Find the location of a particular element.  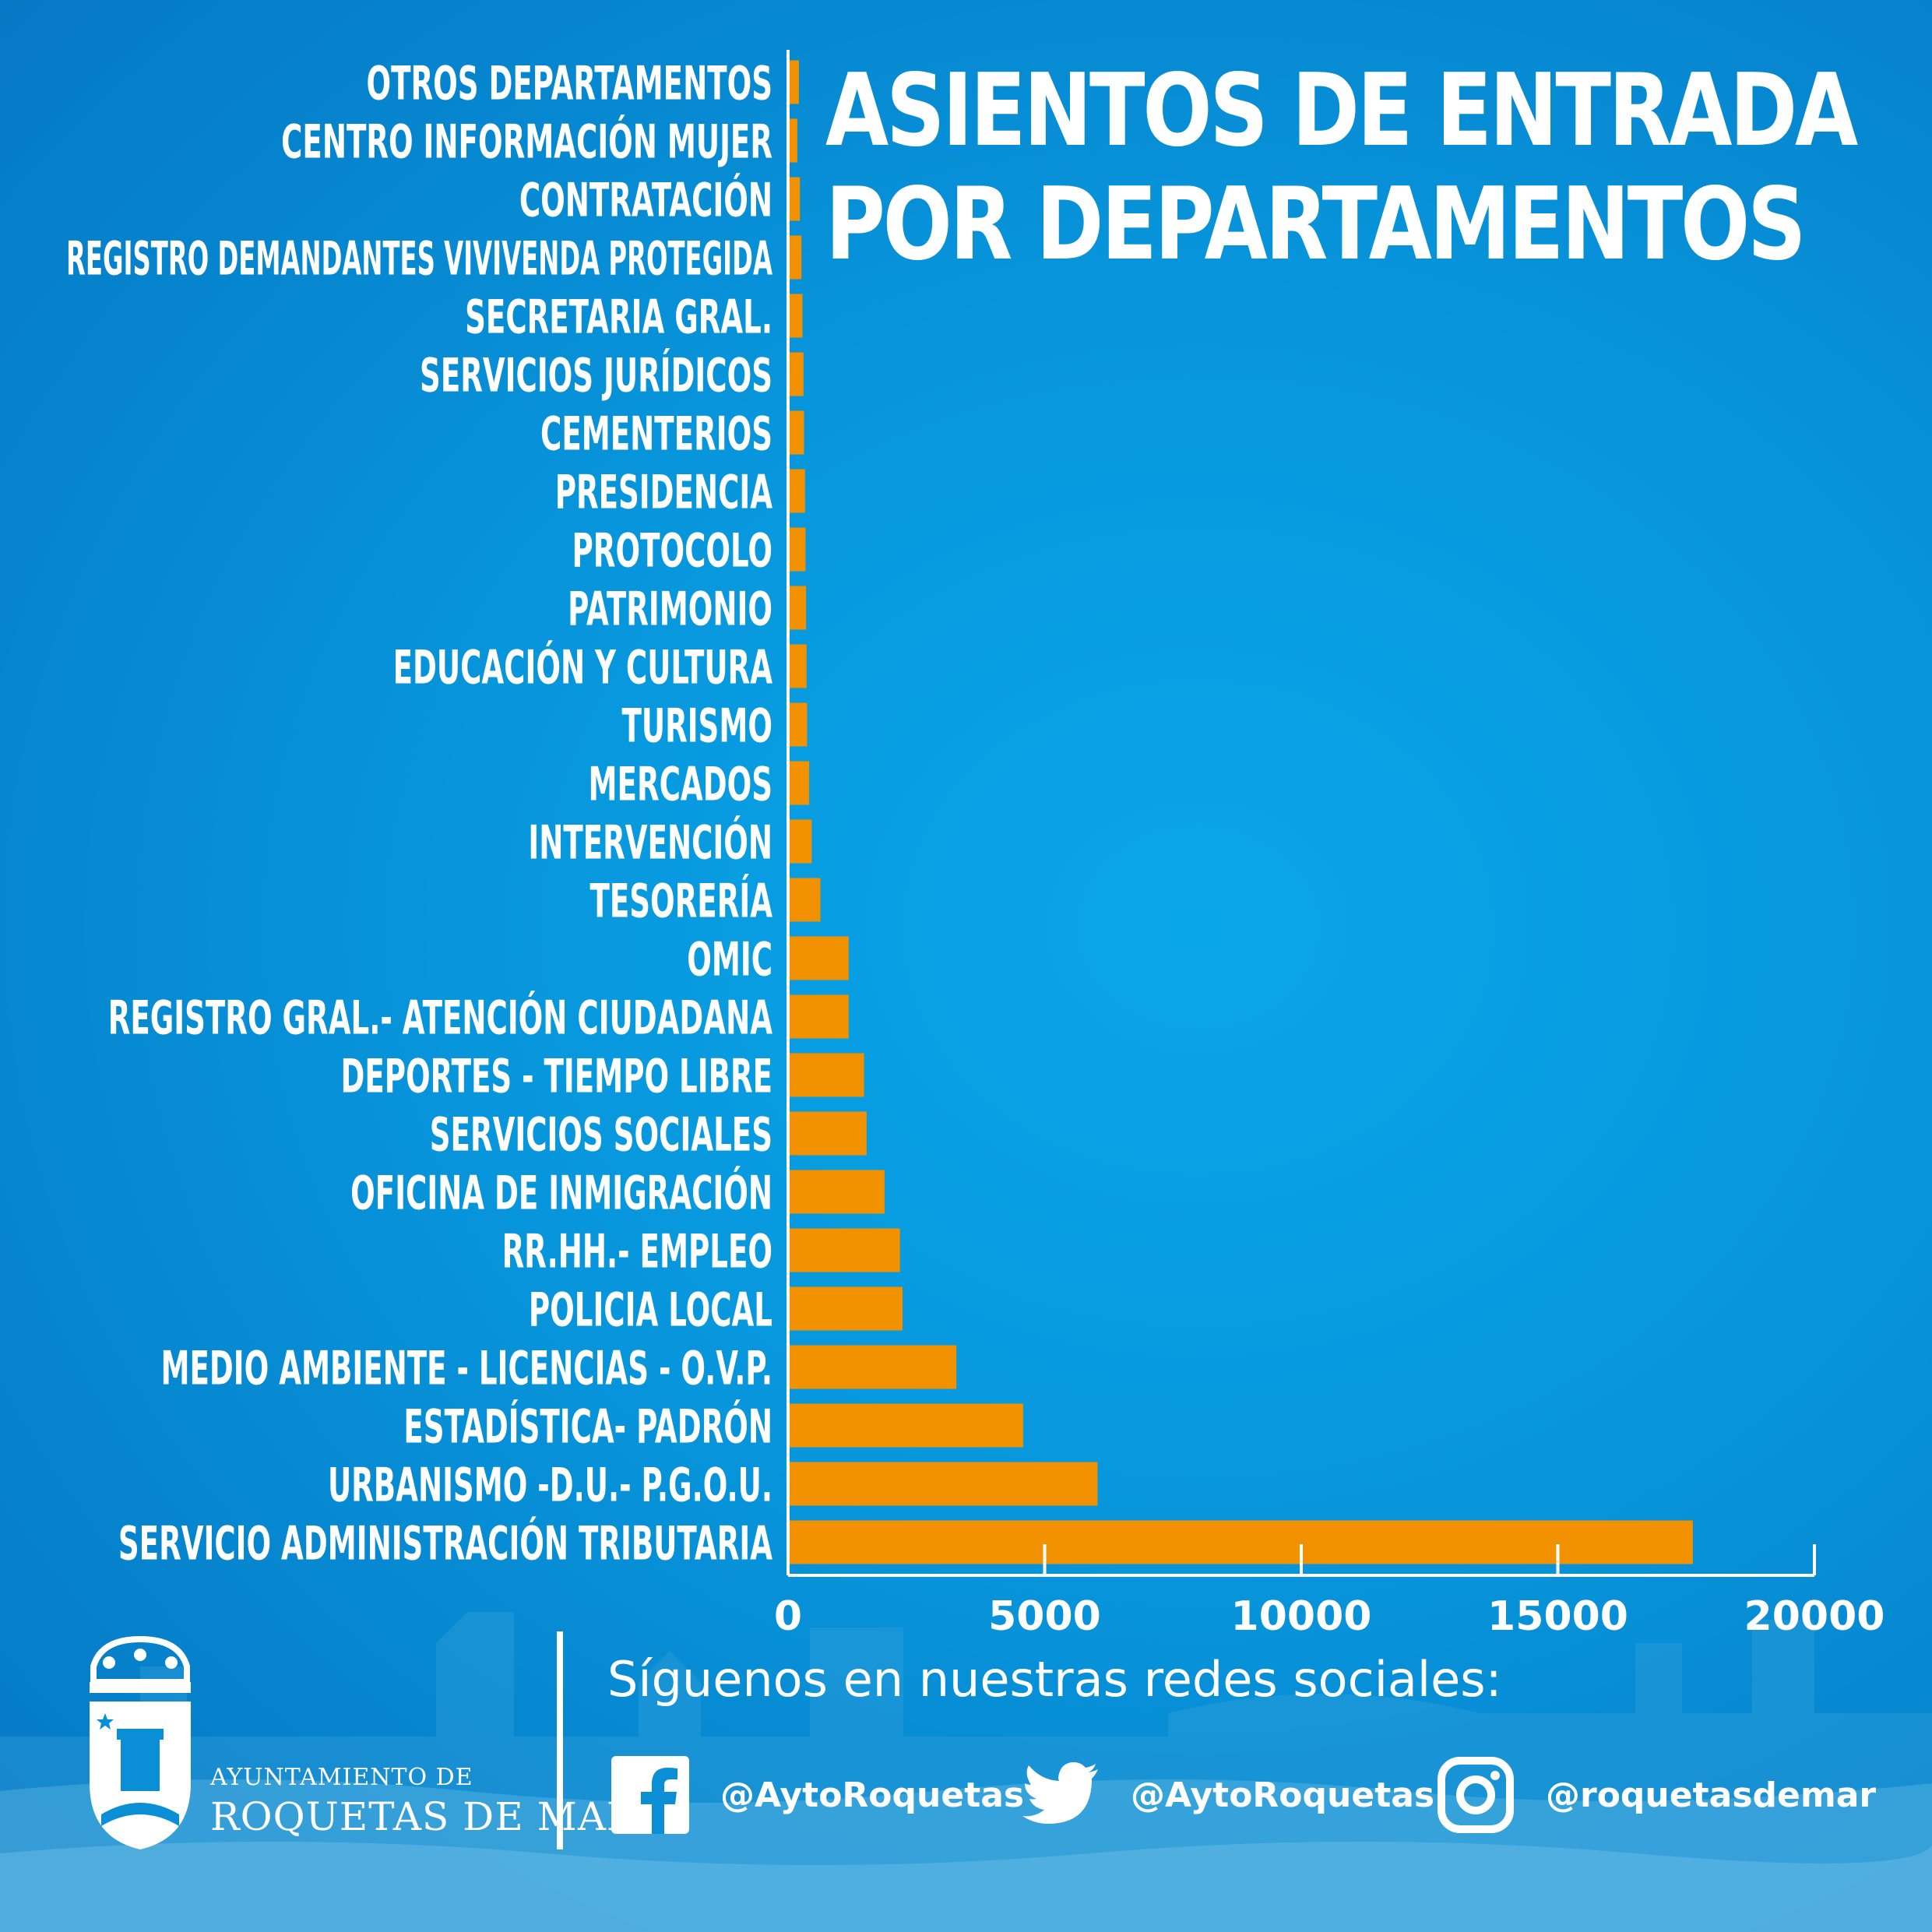

category-label-13: INTERVENCIÓN is located at coordinates (650, 843).